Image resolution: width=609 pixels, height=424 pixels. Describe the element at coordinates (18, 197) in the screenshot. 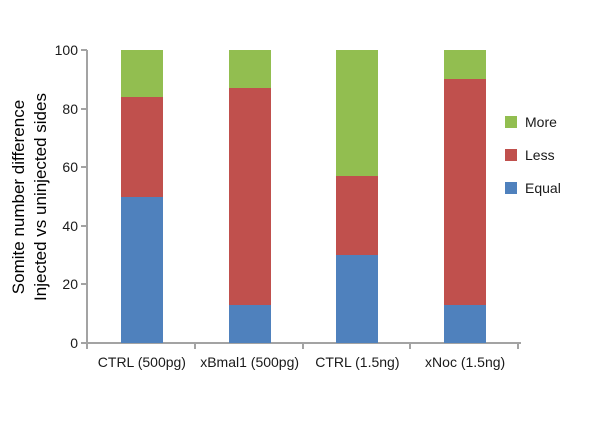

I see `y-axis-title-line1: Somite number difference` at that location.